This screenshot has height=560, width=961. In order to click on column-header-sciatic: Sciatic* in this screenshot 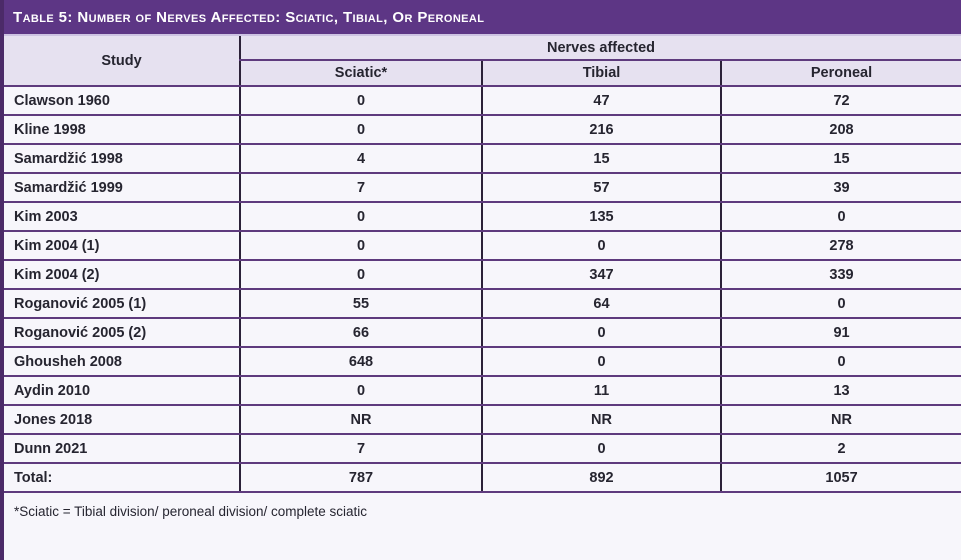, I will do `click(360, 73)`.